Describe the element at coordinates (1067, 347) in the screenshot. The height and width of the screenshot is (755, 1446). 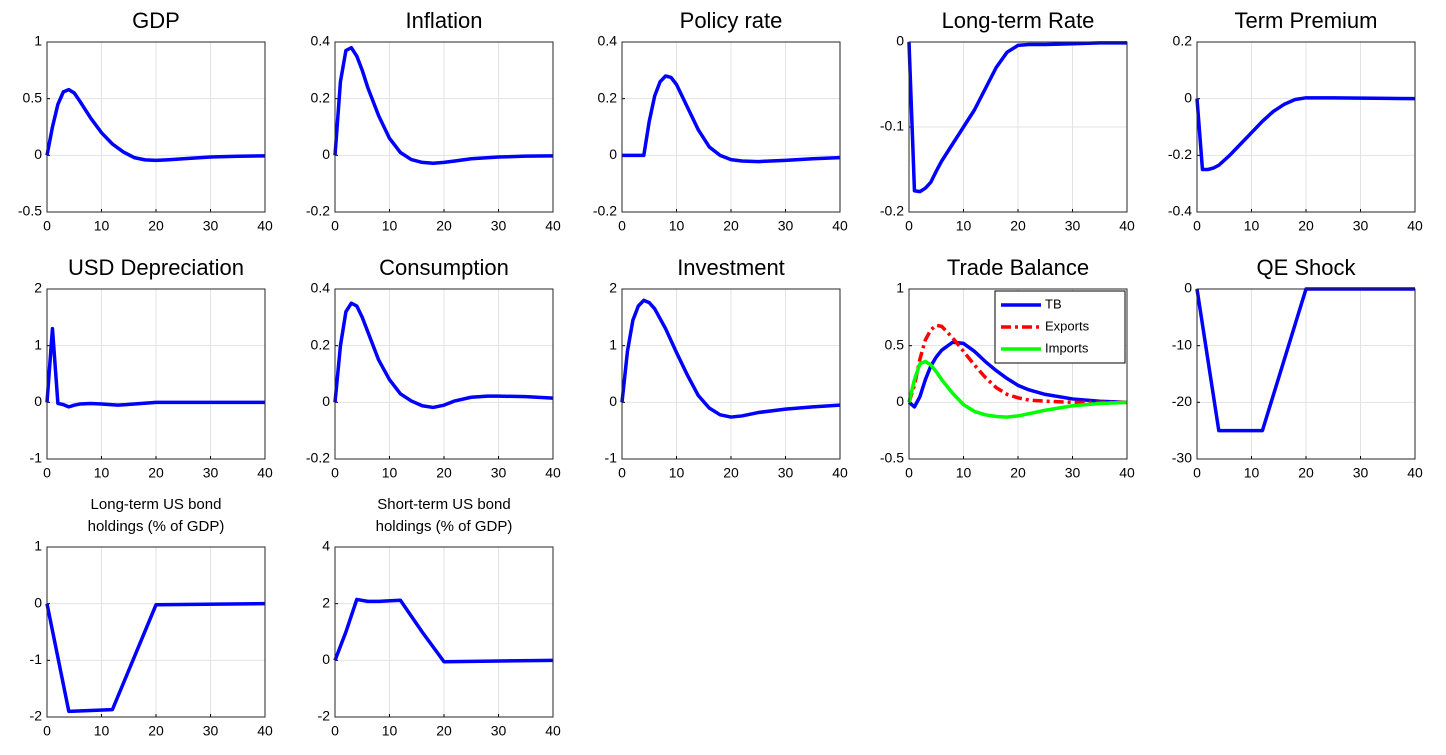
I see `legend-label: Imports` at that location.